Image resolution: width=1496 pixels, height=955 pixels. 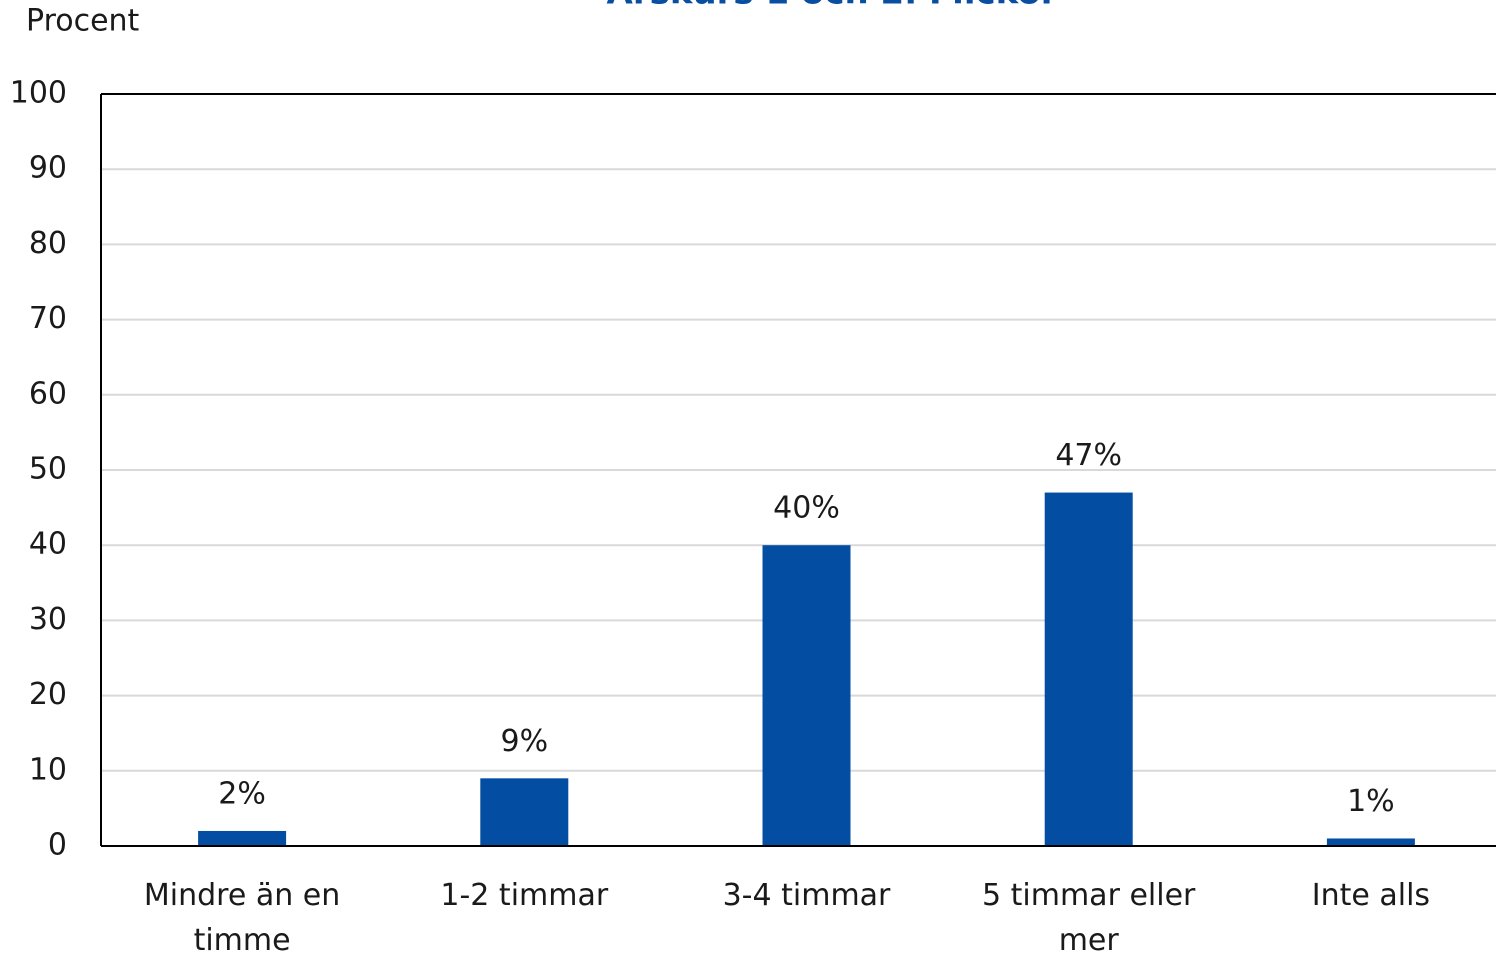 What do you see at coordinates (48, 544) in the screenshot?
I see `y-tick-label: 40` at bounding box center [48, 544].